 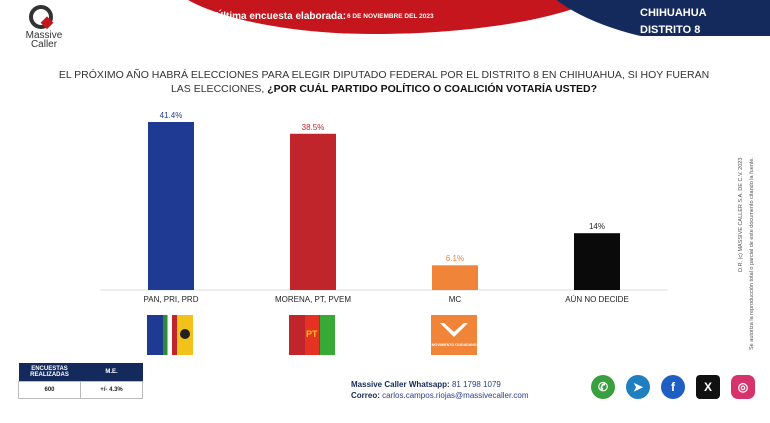 I want to click on pan-pri-prd-logo, so click(x=170, y=335).